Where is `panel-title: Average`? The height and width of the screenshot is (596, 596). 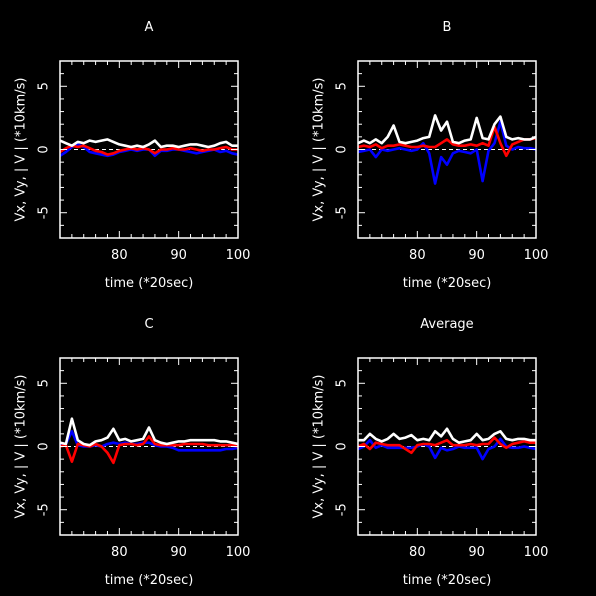
panel-title: Average is located at coordinates (446, 324).